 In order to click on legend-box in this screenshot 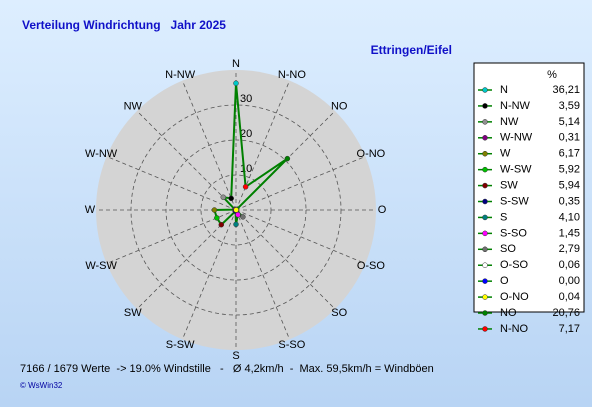, I will do `click(529, 187)`.